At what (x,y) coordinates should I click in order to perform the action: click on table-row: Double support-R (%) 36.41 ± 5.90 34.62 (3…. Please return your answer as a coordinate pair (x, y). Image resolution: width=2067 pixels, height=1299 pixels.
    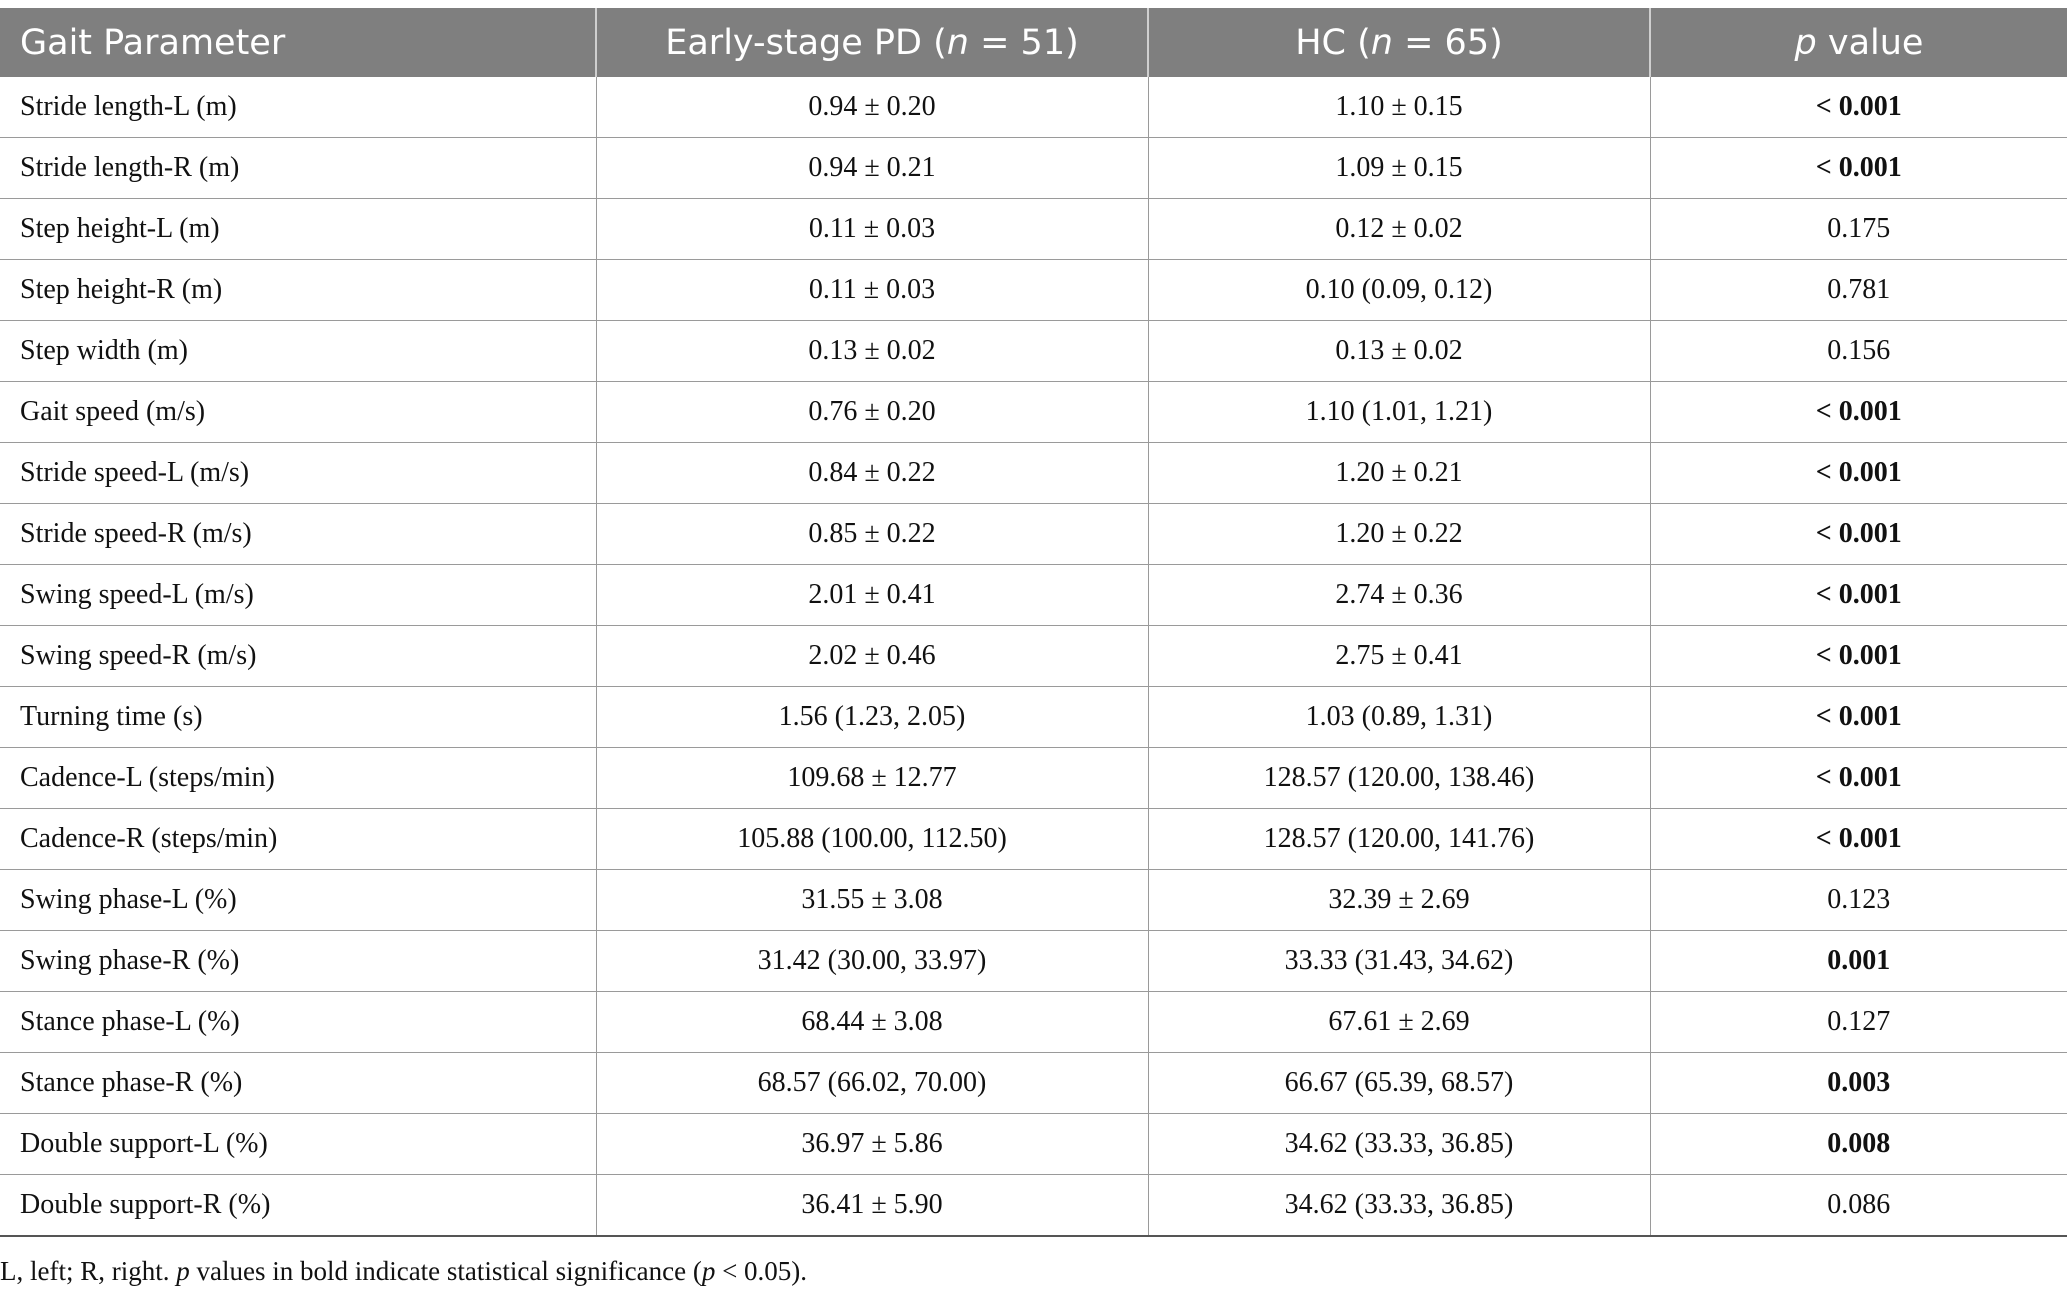
    Looking at the image, I should click on (1033, 1205).